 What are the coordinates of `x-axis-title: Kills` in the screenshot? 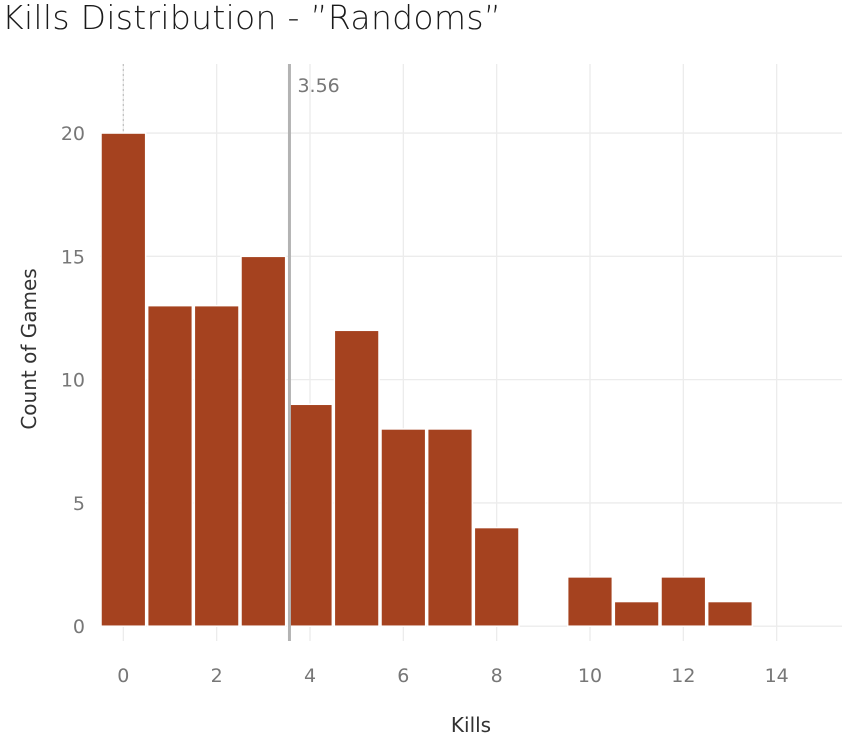 It's located at (471, 725).